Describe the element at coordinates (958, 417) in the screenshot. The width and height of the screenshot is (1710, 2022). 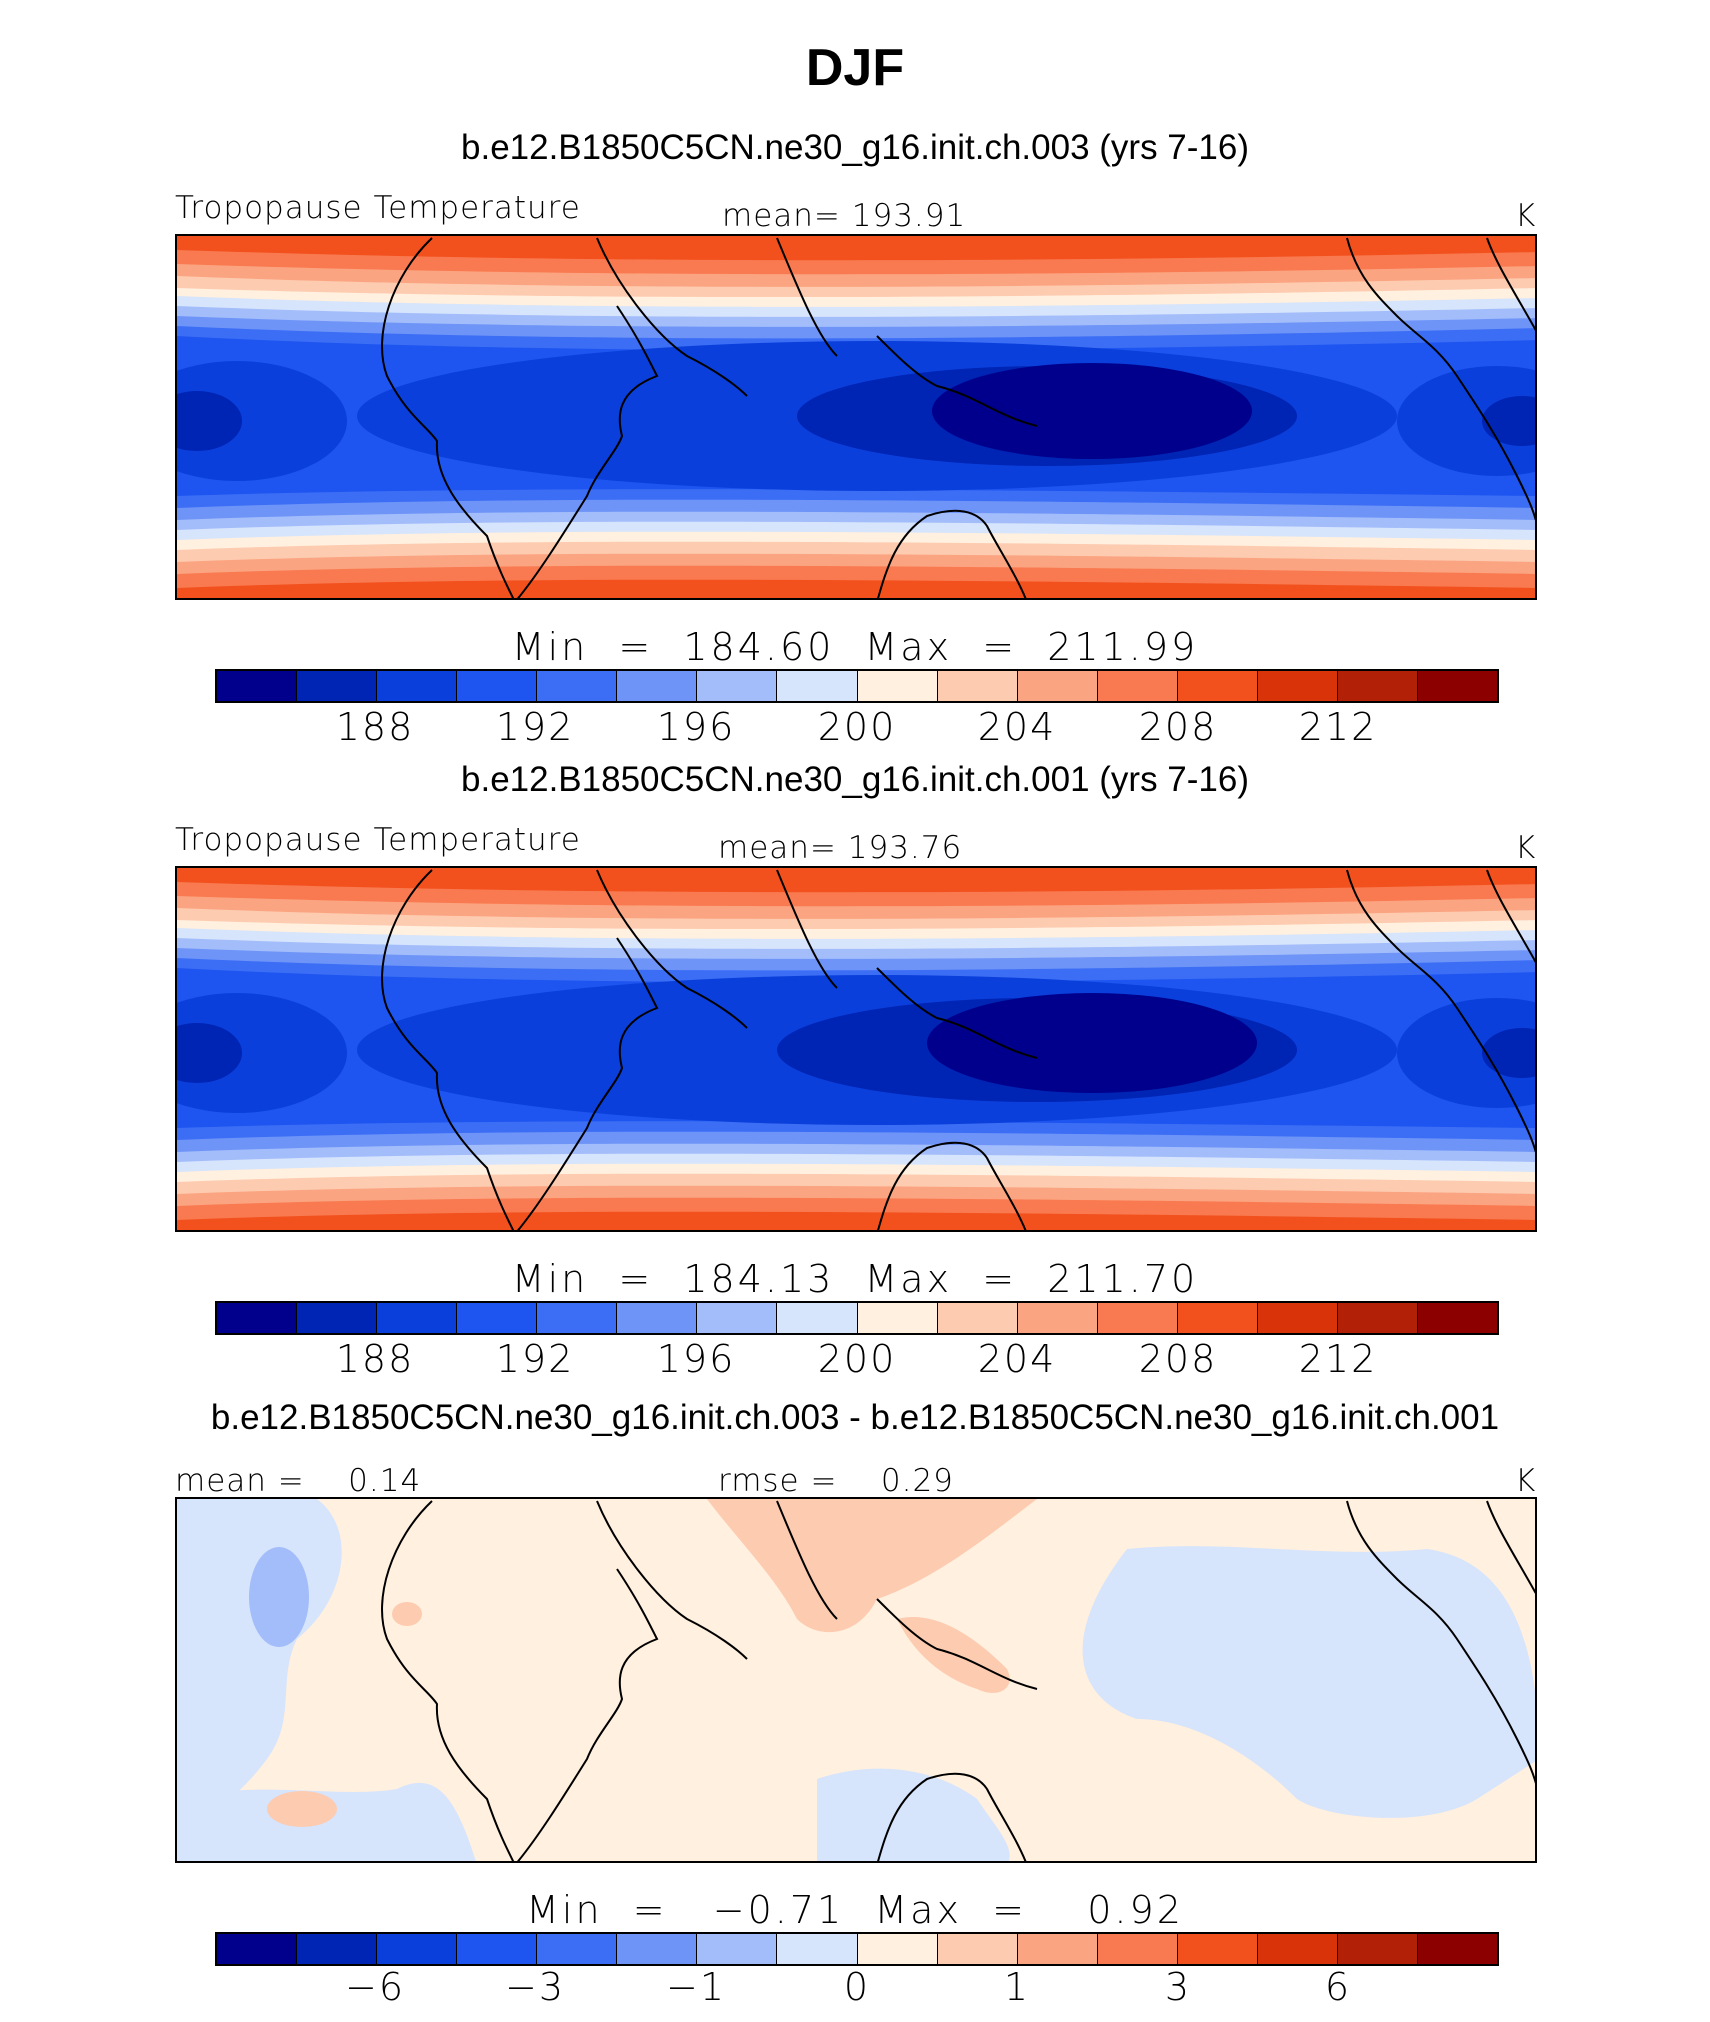
I see `panel1-coastlines` at that location.